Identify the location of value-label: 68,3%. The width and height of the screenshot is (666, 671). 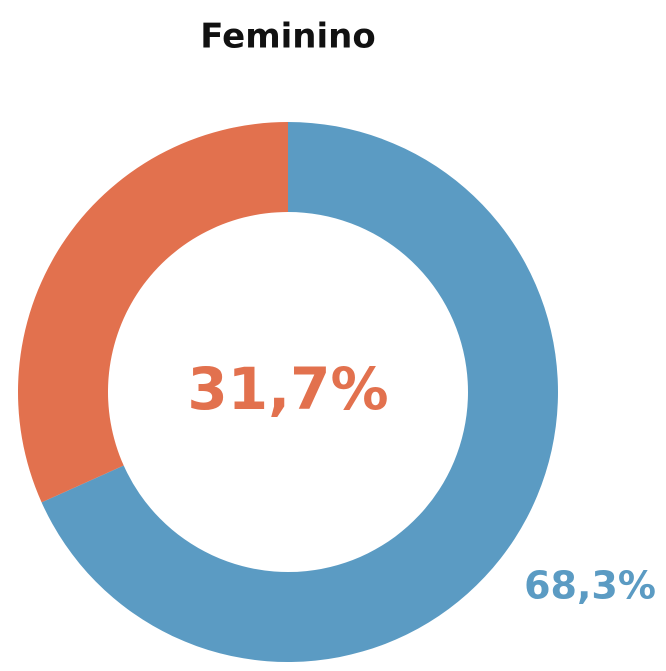
(590, 586).